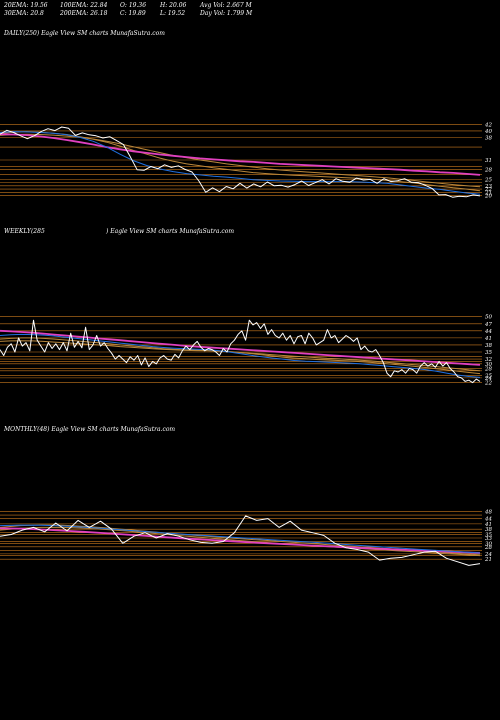 Image resolution: width=500 pixels, height=720 pixels. What do you see at coordinates (488, 535) in the screenshot?
I see `monthly-y-tick: 35` at bounding box center [488, 535].